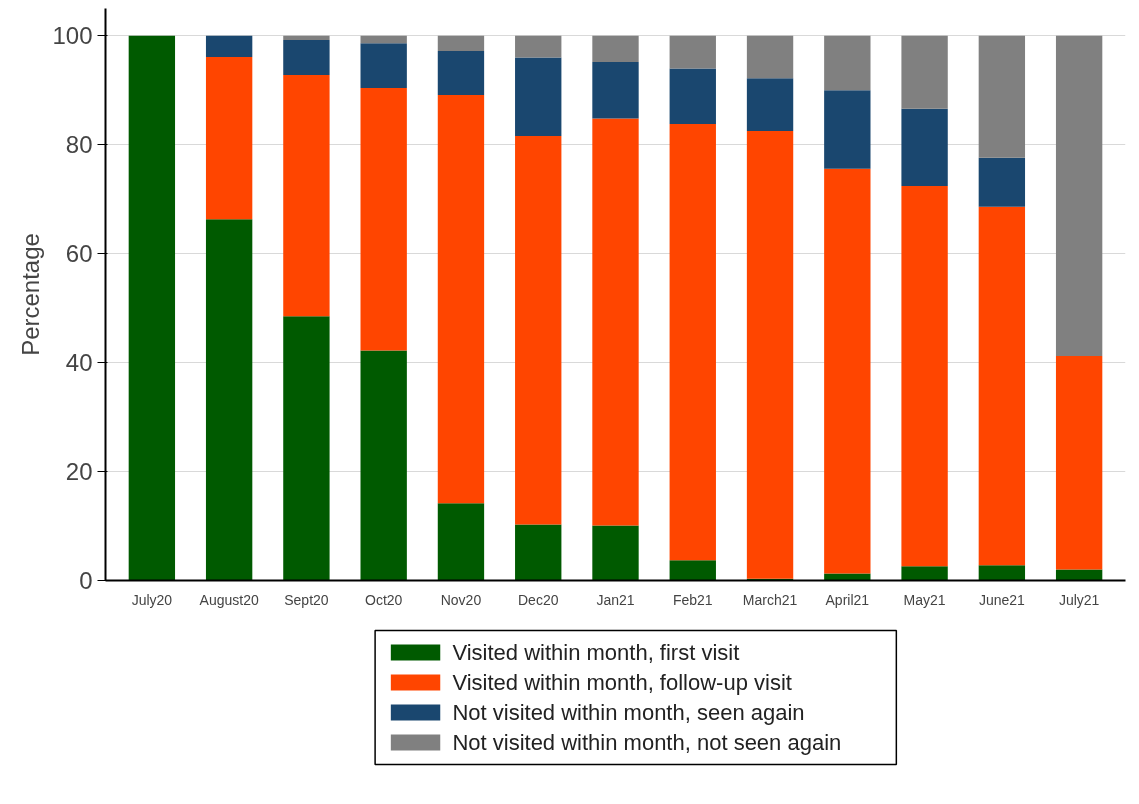 This screenshot has height=804, width=1139. I want to click on y-tick-label: 20, so click(79, 472).